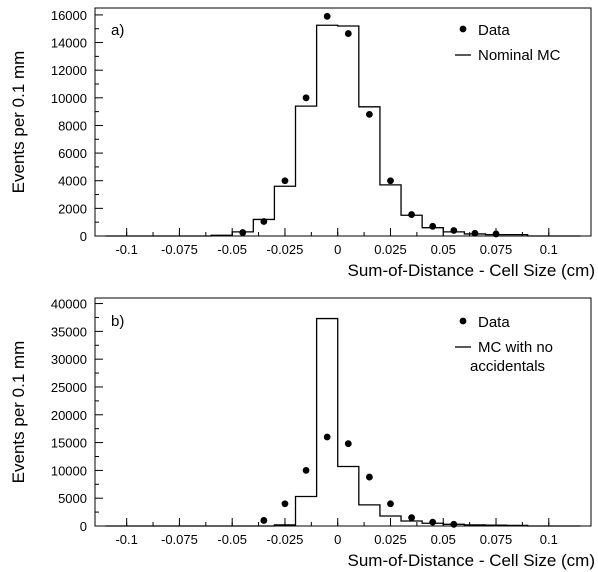 The width and height of the screenshot is (598, 572). What do you see at coordinates (69, 331) in the screenshot?
I see `y-tick-label: 35000` at bounding box center [69, 331].